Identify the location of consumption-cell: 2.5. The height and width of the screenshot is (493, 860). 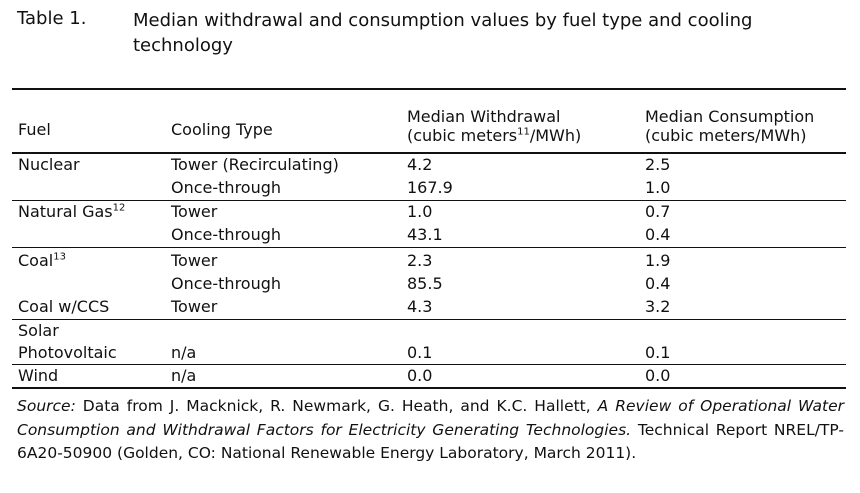
(658, 164).